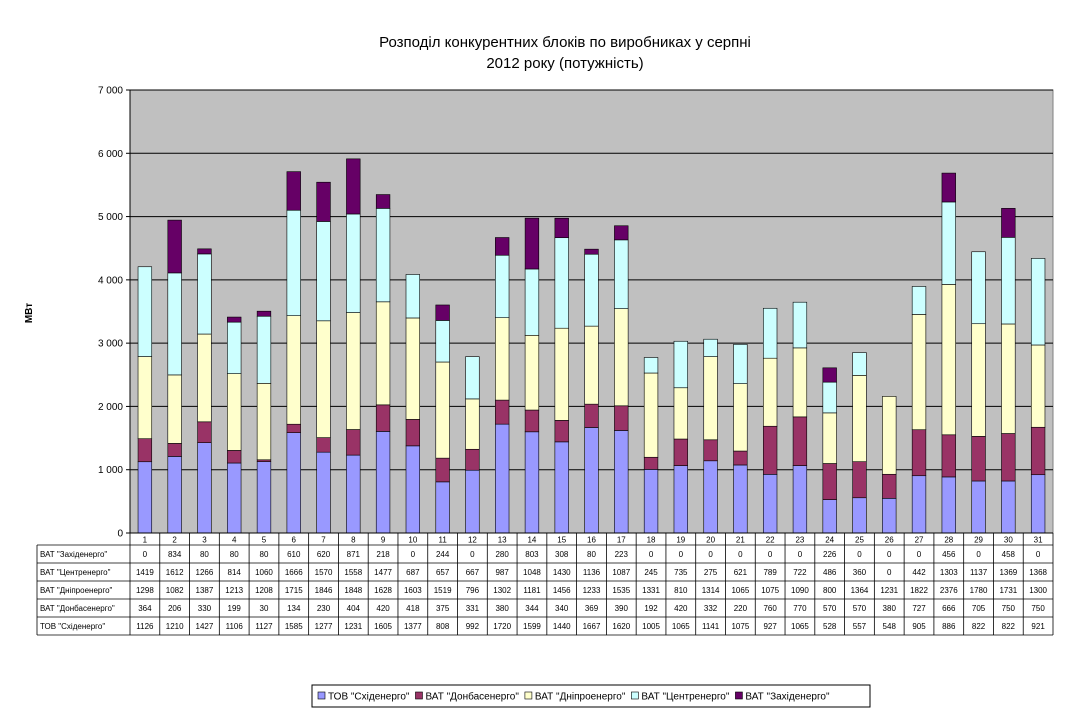 Image resolution: width=1068 pixels, height=713 pixels. What do you see at coordinates (353, 590) in the screenshot?
I see `data-label: 1848` at bounding box center [353, 590].